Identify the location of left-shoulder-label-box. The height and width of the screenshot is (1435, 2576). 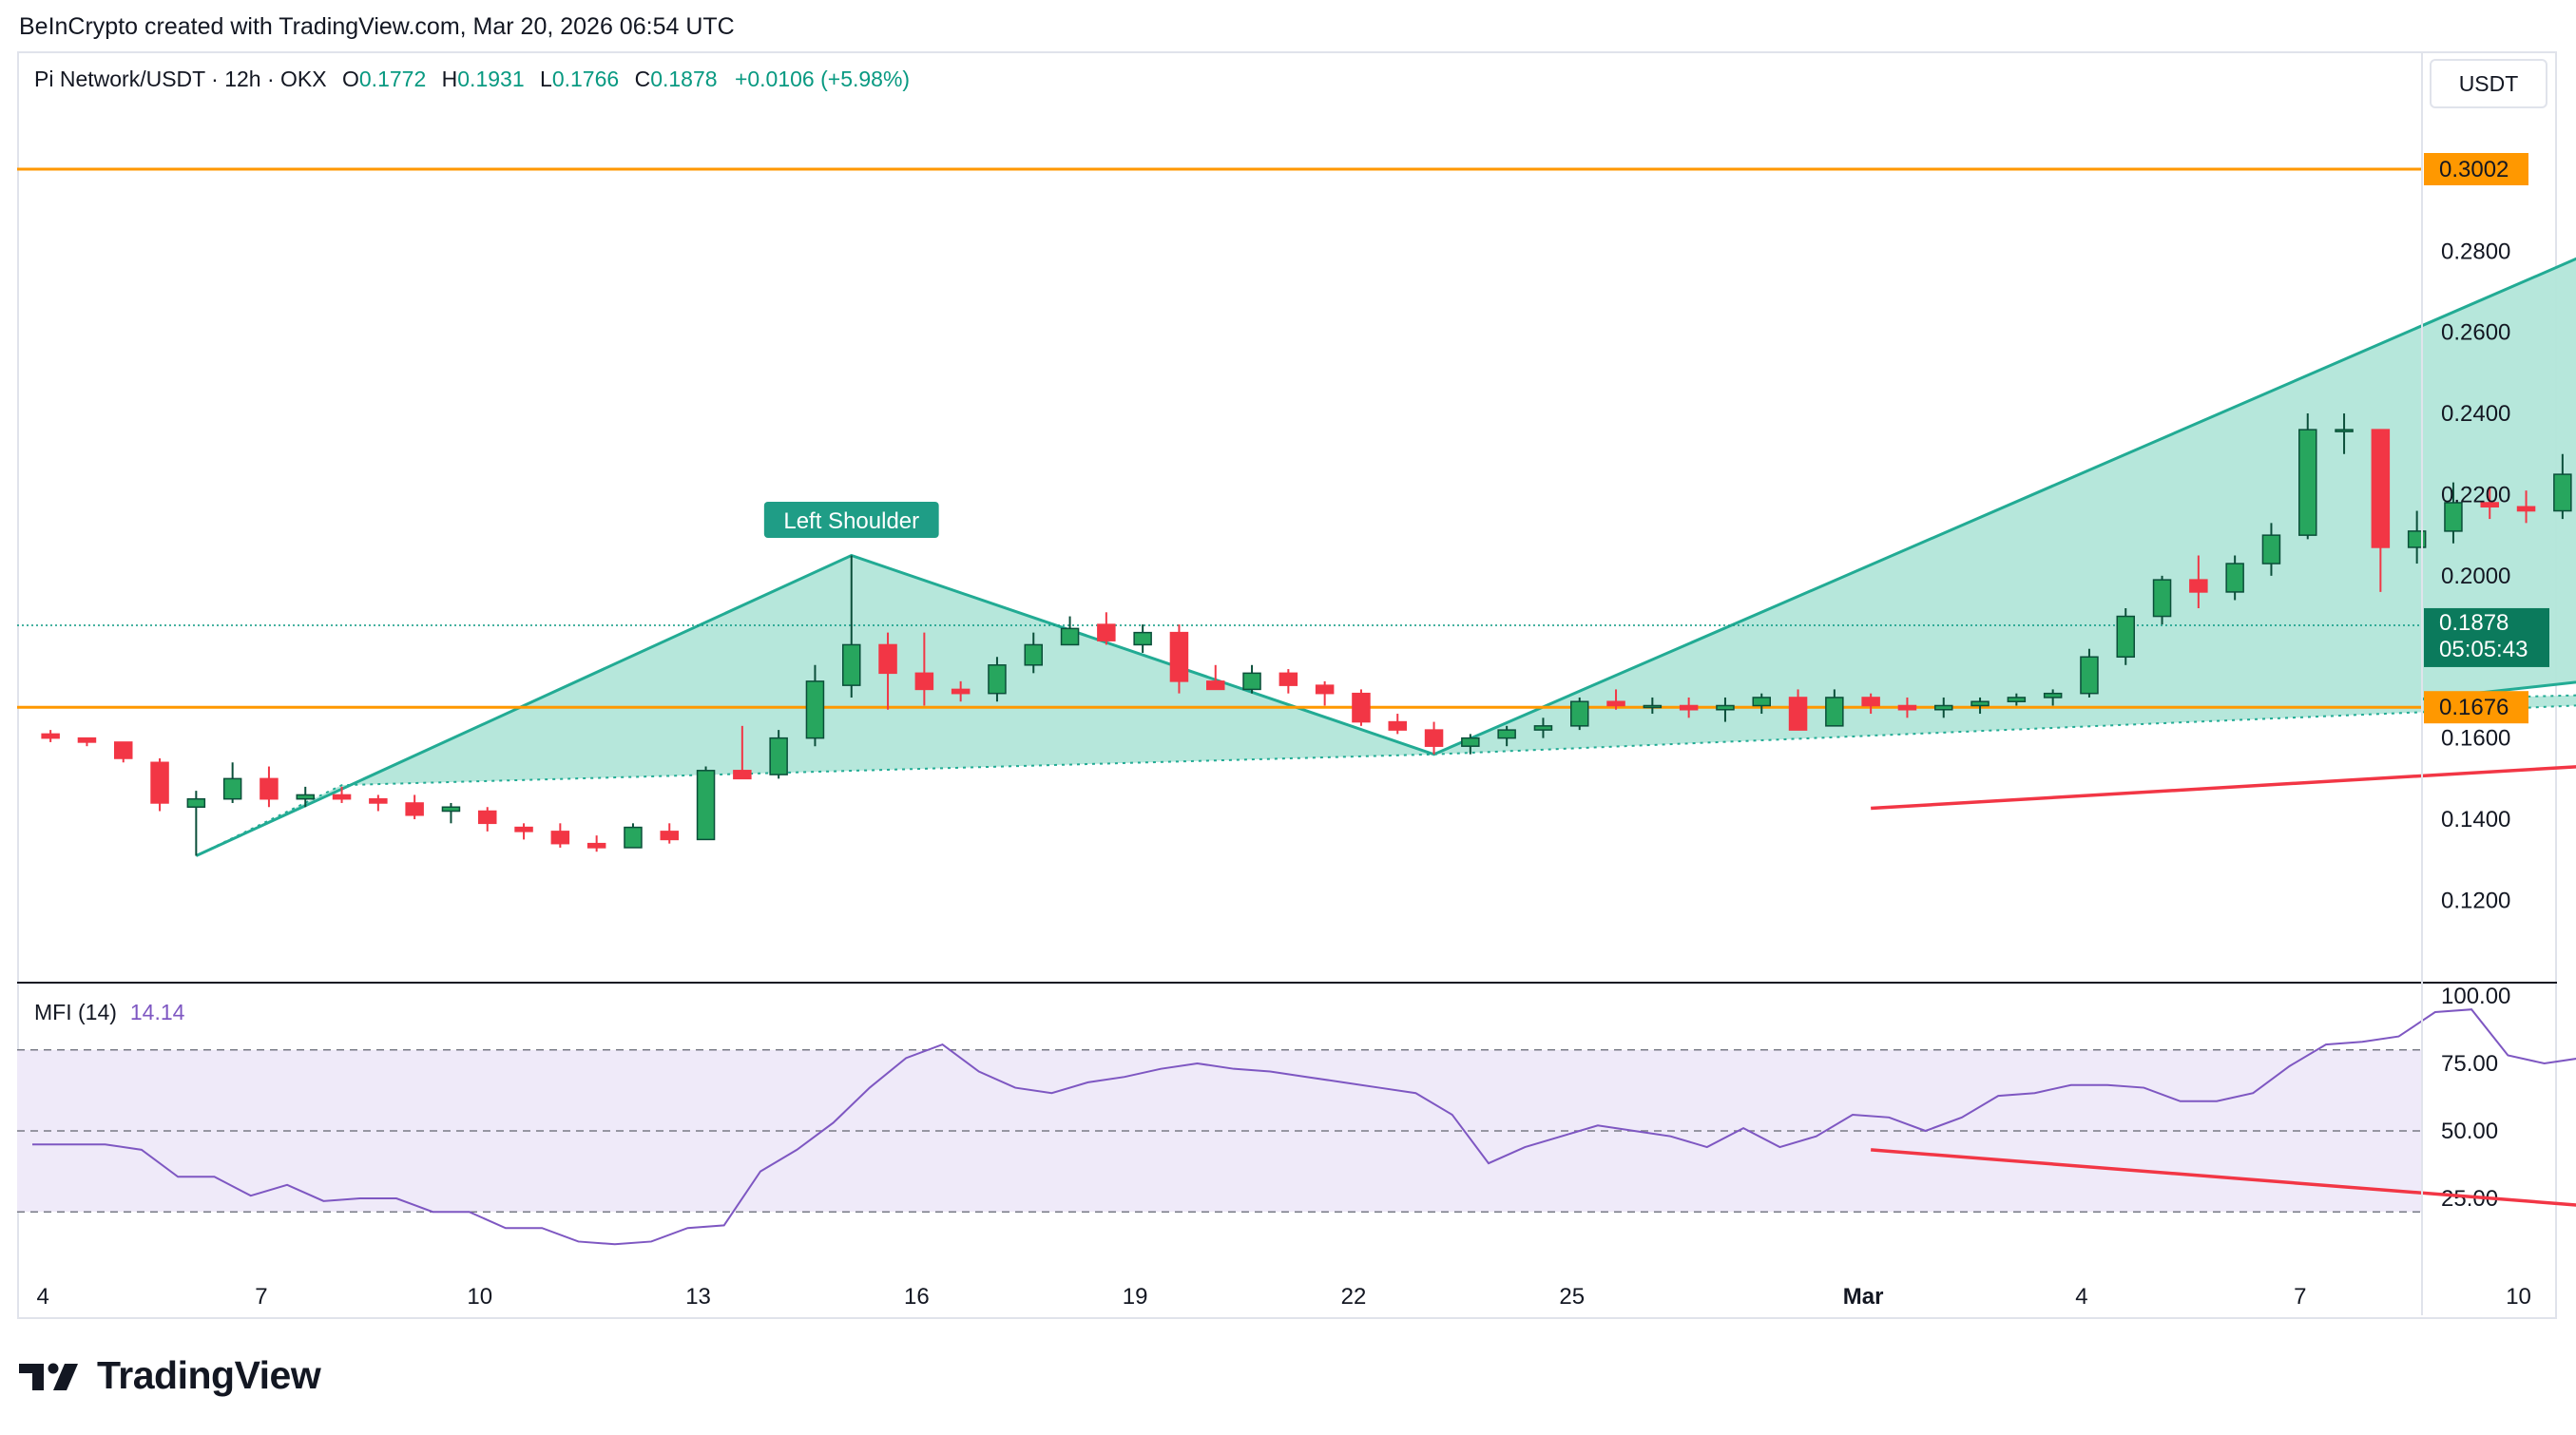
(851, 520).